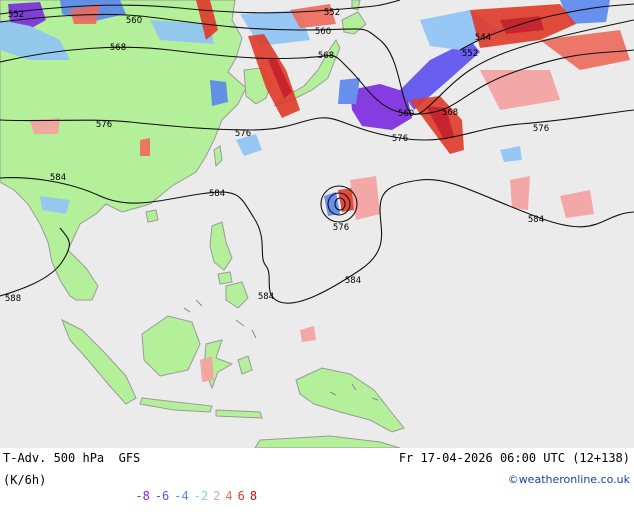 Image resolution: width=634 pixels, height=520 pixels. What do you see at coordinates (225, 278) in the screenshot?
I see `land-visayas` at bounding box center [225, 278].